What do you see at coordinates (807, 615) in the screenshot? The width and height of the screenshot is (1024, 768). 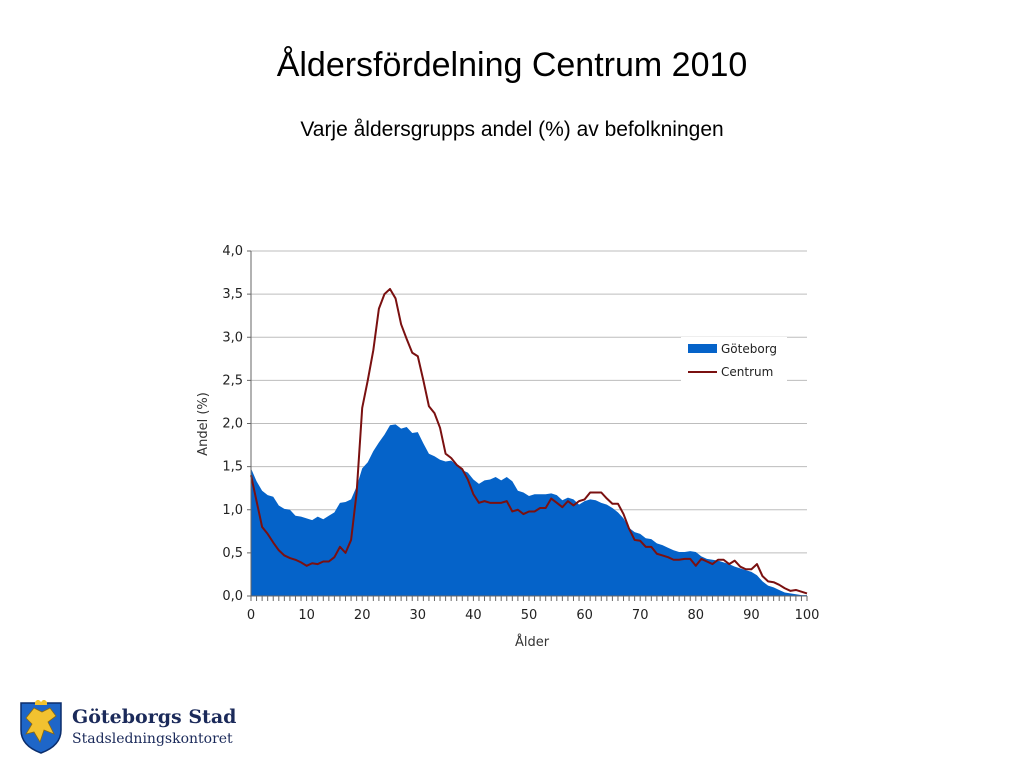 I see `x-tick-label: 100` at bounding box center [807, 615].